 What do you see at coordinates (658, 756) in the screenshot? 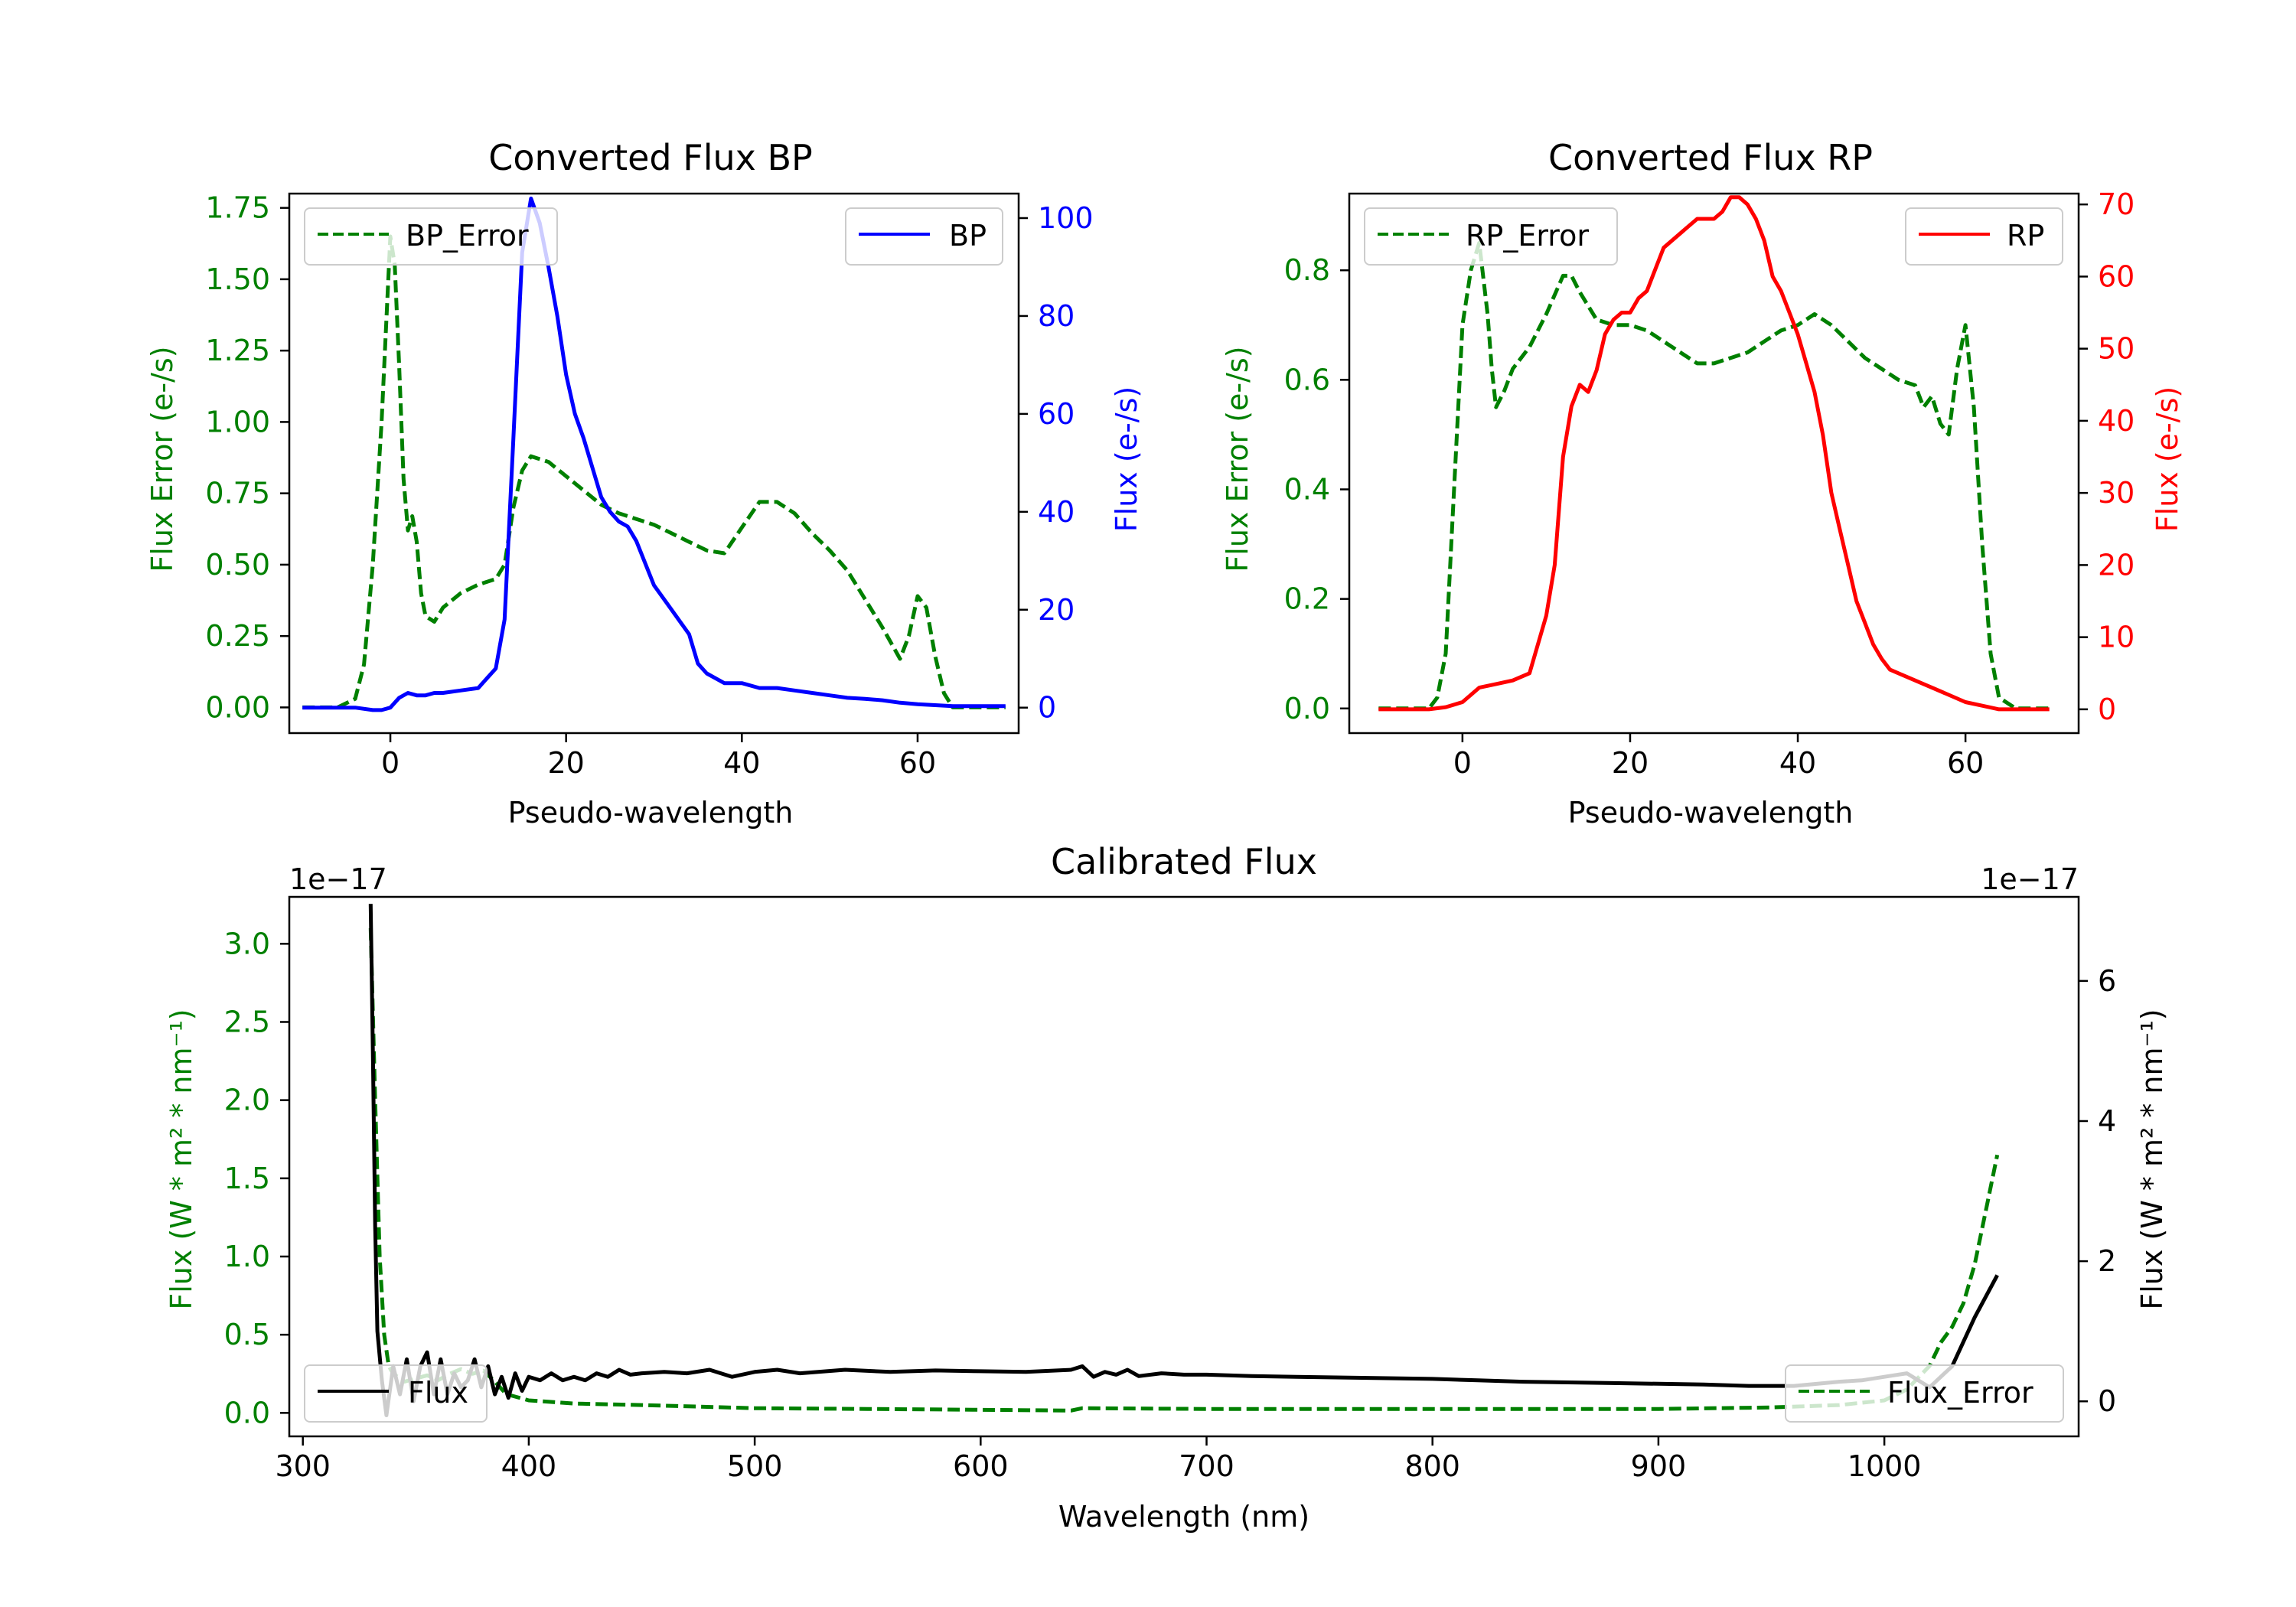
I see `bp-x-ticks: 0 20 40 60` at bounding box center [658, 756].